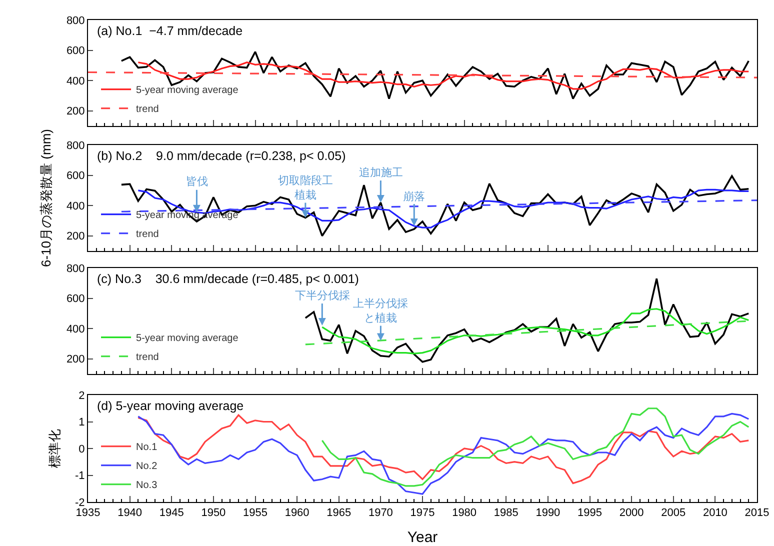 The height and width of the screenshot is (546, 774). I want to click on chart-title: (a) No.1 −4.7 mm/decade, so click(170, 31).